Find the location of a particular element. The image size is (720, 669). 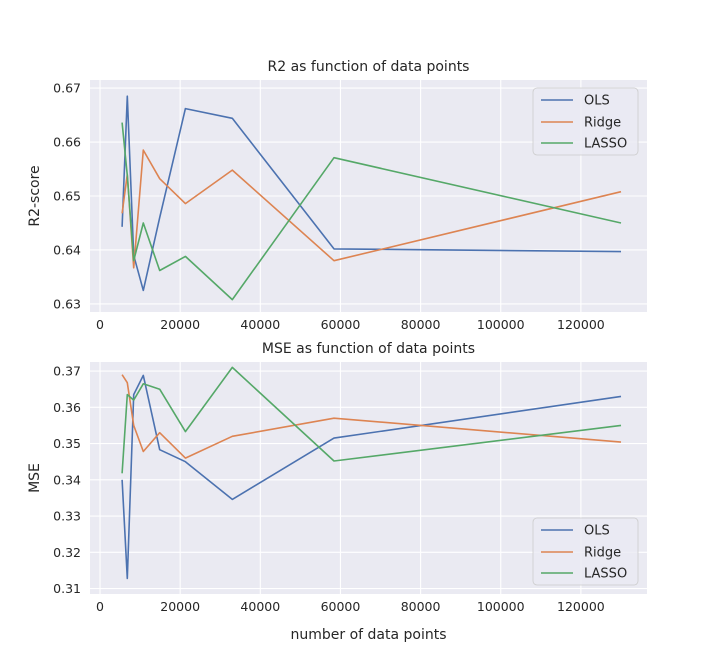

mse-x-tick-label: 40000 is located at coordinates (260, 606).